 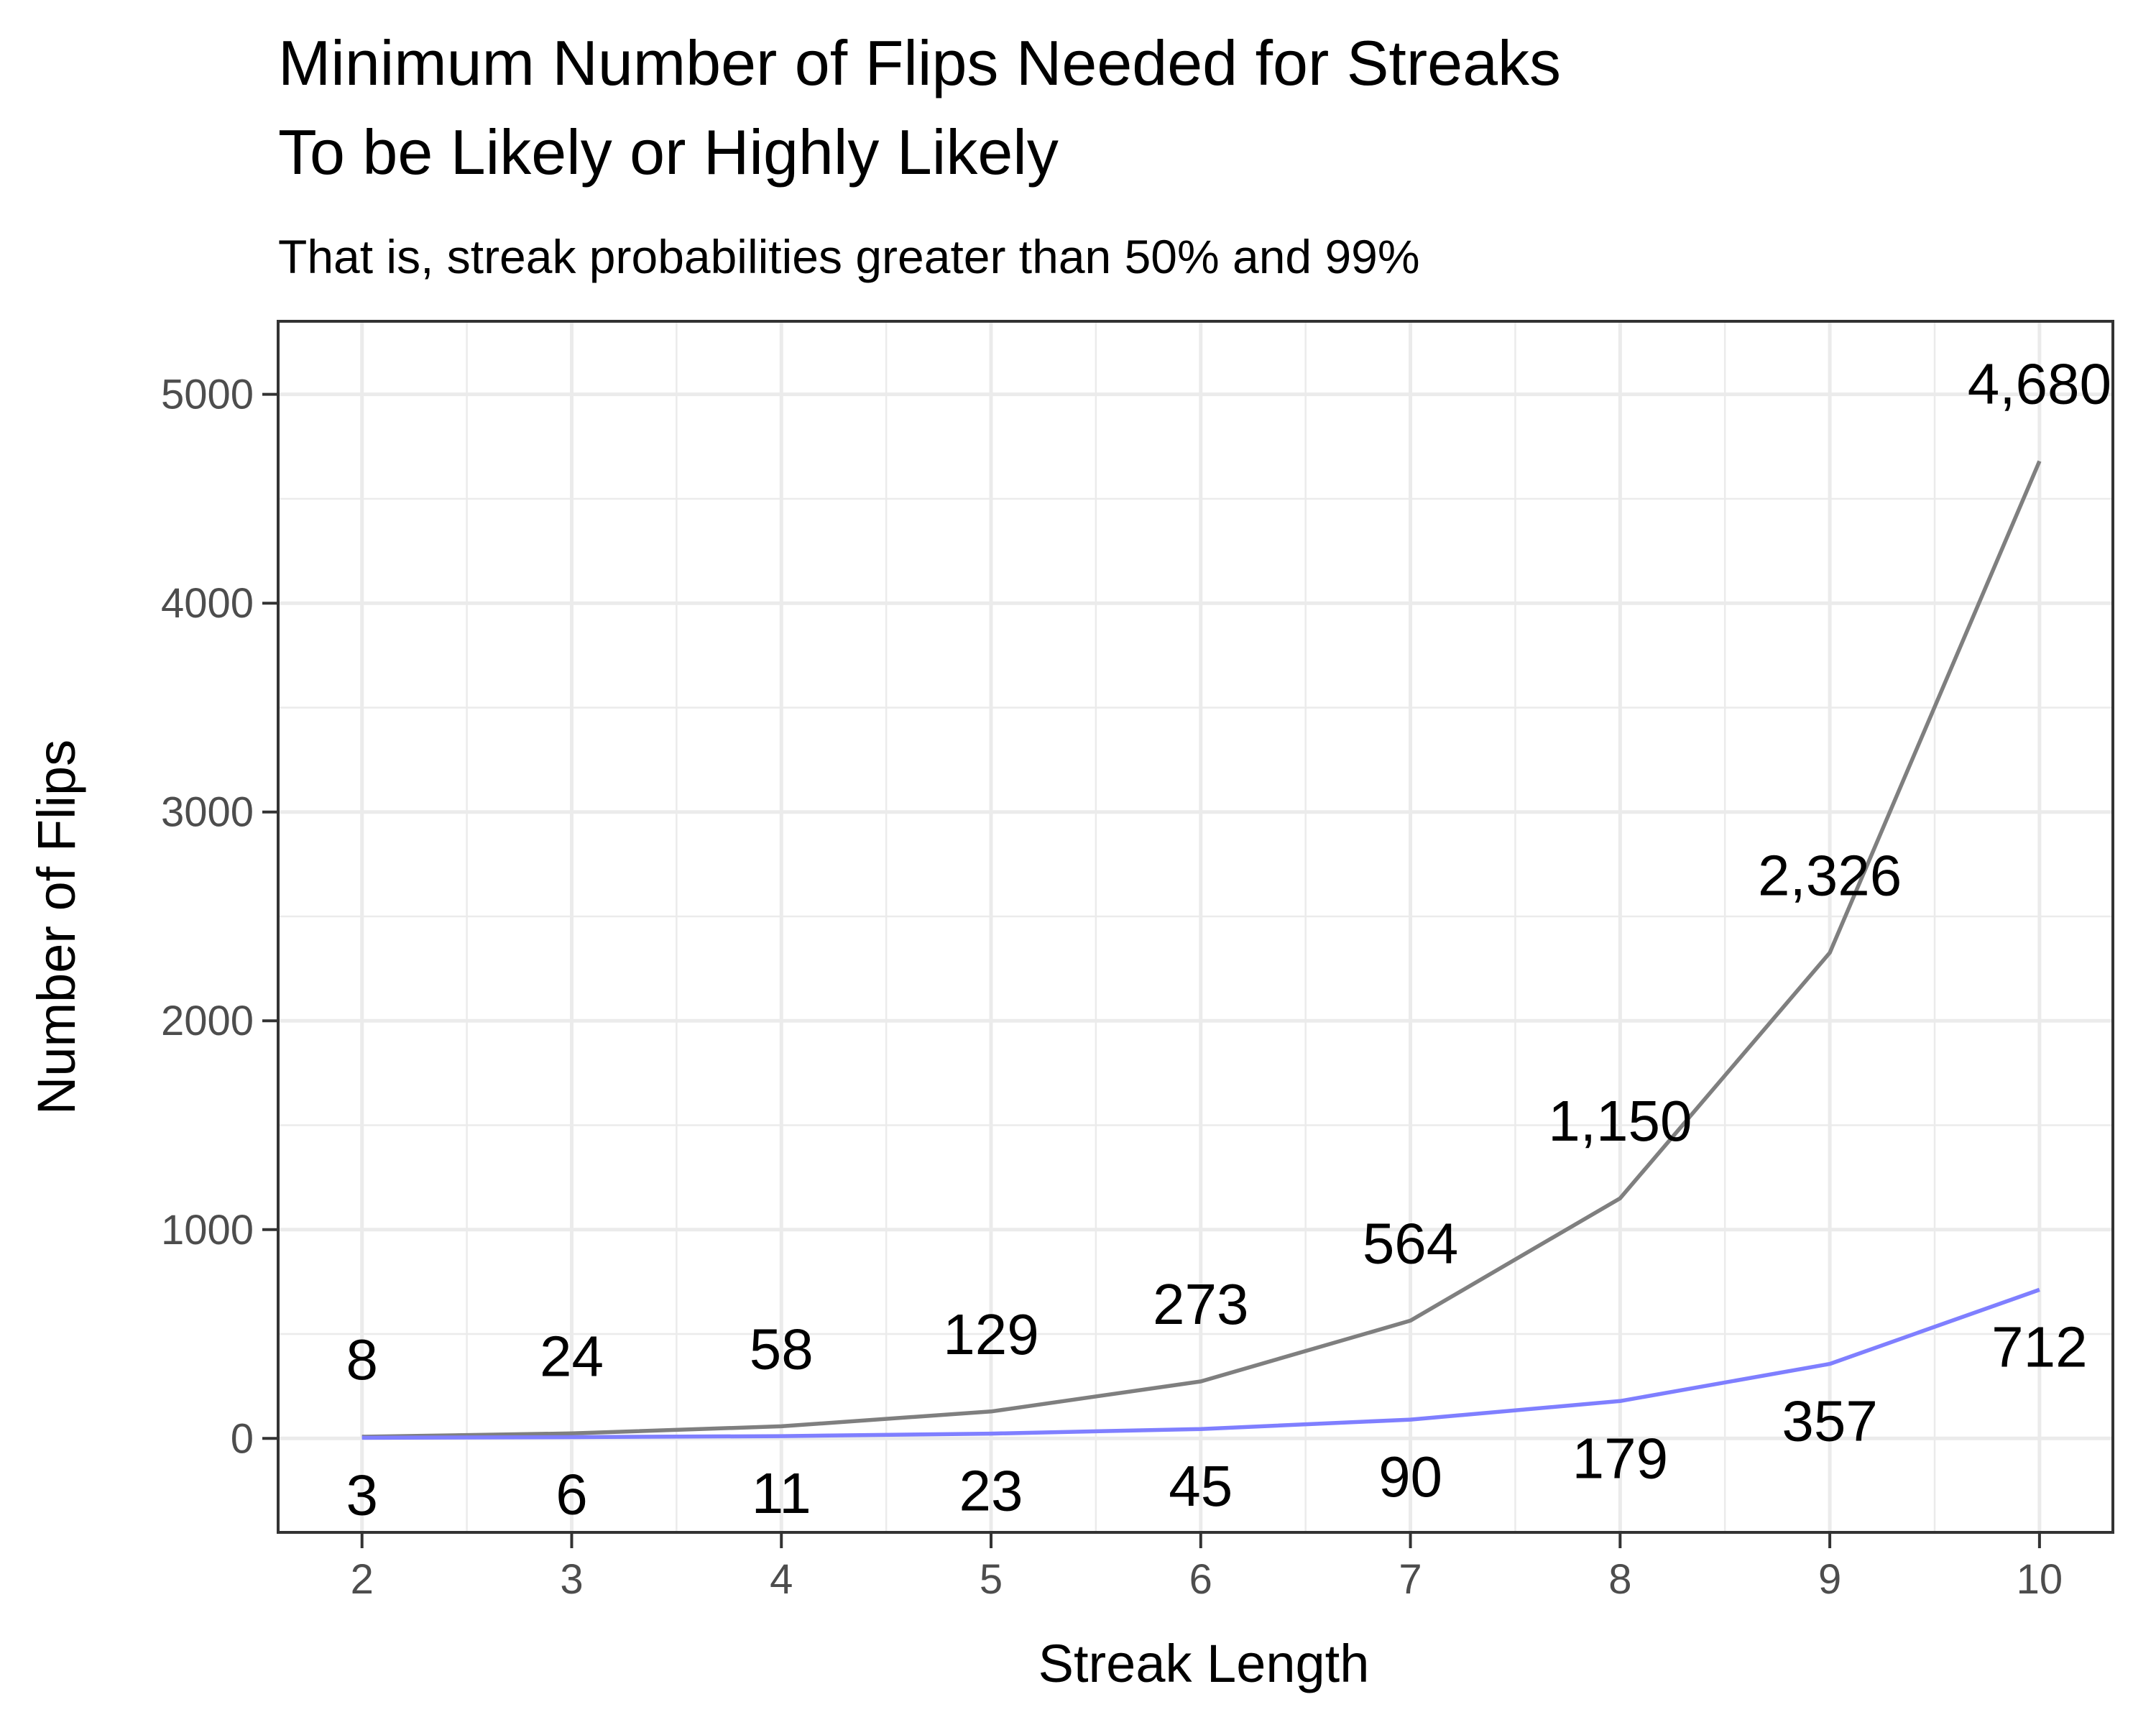 I want to click on data-label-series-1: 24, so click(x=572, y=1356).